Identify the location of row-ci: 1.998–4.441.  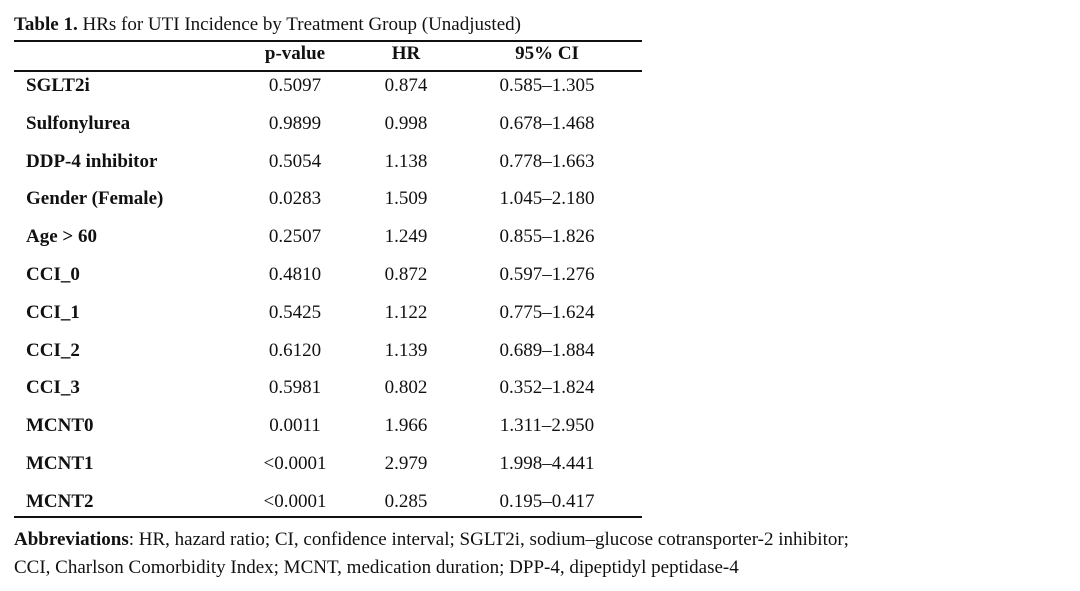
(547, 463).